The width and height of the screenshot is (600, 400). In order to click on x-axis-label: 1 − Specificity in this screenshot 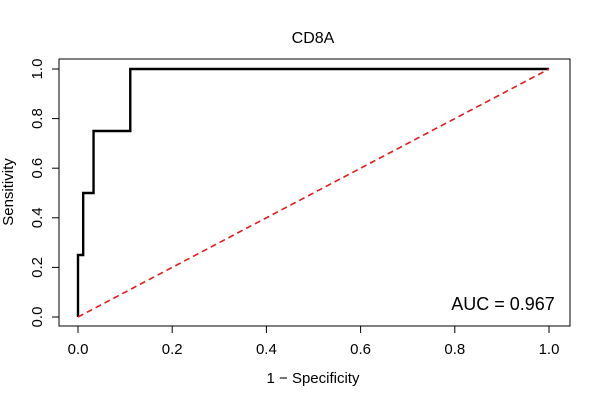, I will do `click(313, 378)`.